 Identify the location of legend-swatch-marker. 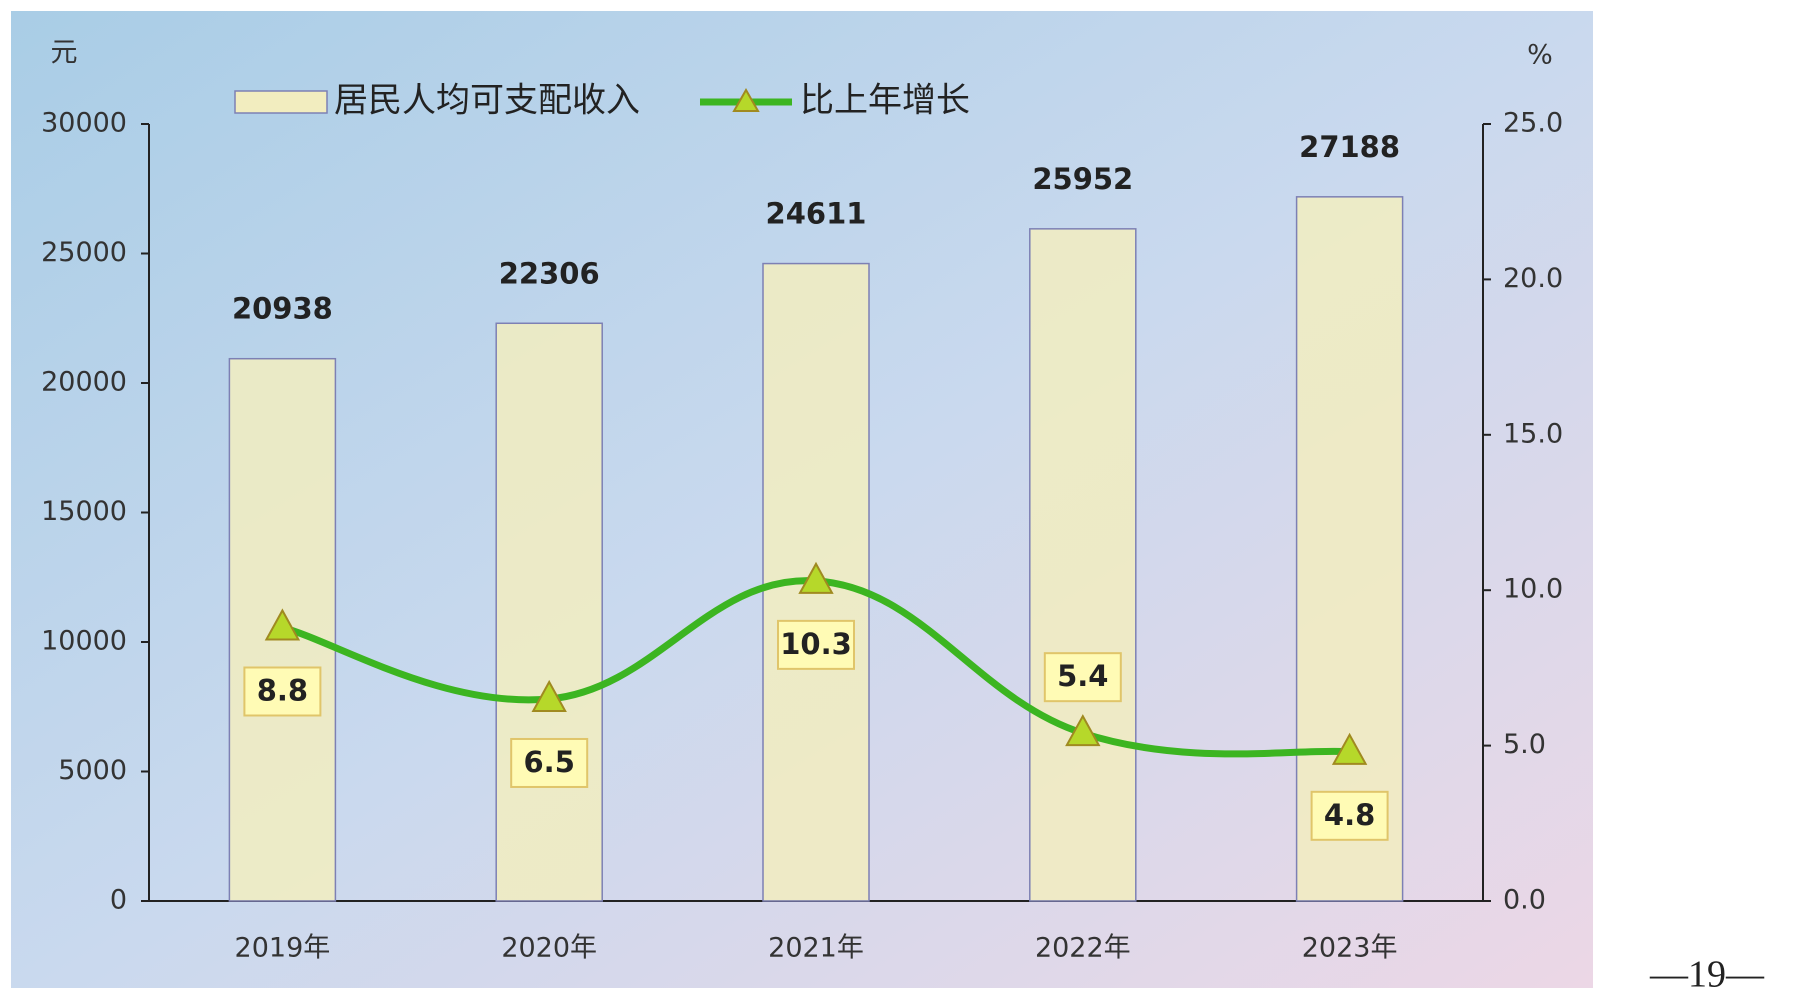
(746, 99).